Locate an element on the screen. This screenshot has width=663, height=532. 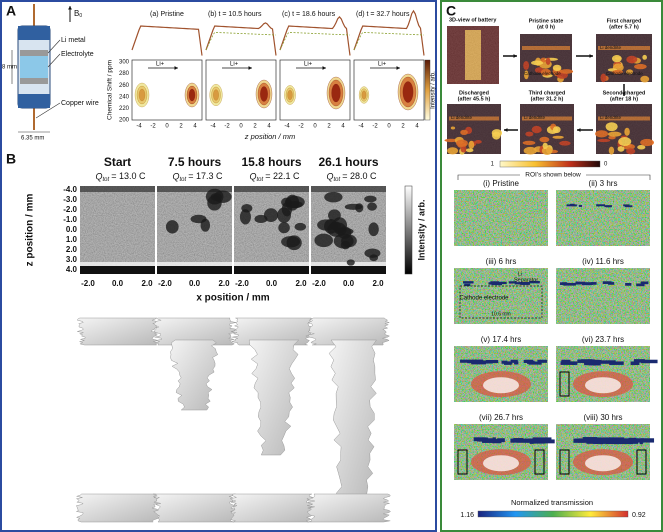
roi-outline is located at coordinates (501, 302).